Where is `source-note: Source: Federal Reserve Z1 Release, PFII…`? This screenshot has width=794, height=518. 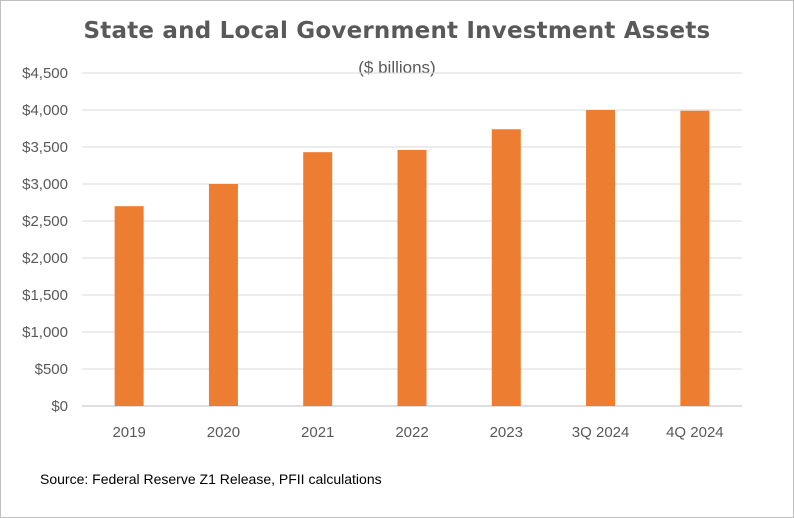
source-note: Source: Federal Reserve Z1 Release, PFII… is located at coordinates (211, 479).